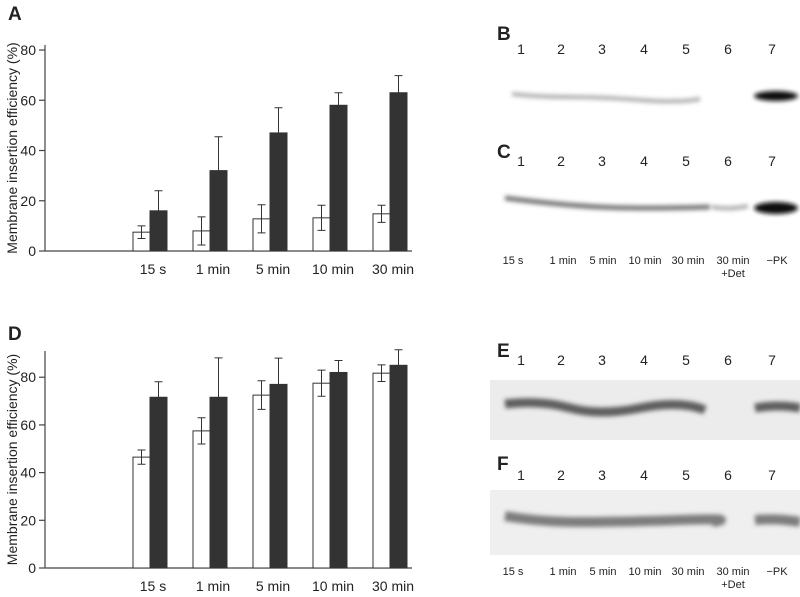 This screenshot has width=800, height=597. What do you see at coordinates (504, 152) in the screenshot?
I see `panel-label: C` at bounding box center [504, 152].